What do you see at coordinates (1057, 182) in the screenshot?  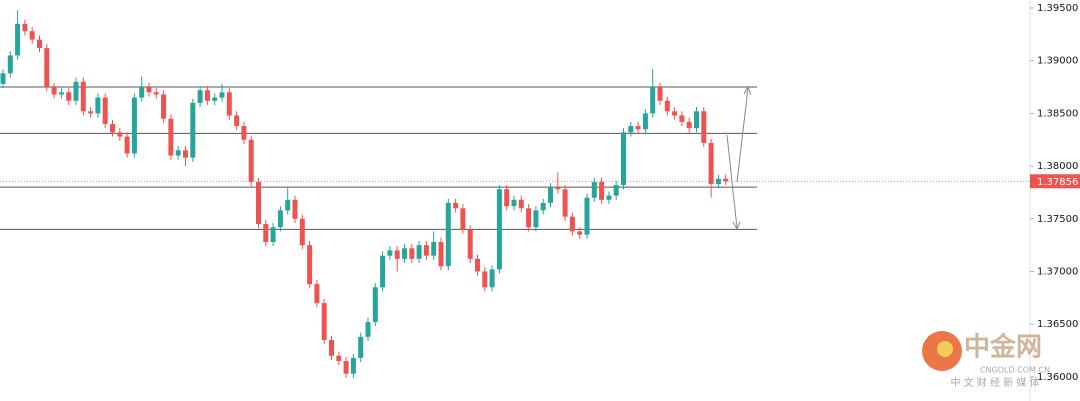 I see `last-price-label: 1.37856` at bounding box center [1057, 182].